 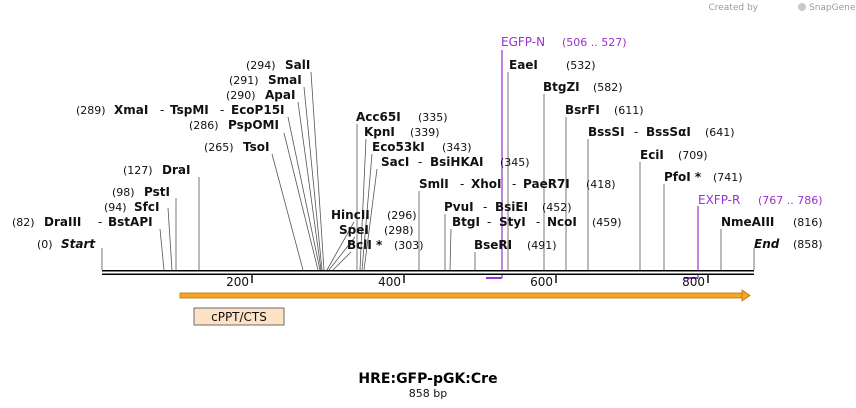 I want to click on enzyme-label: TspMI, so click(x=189, y=110).